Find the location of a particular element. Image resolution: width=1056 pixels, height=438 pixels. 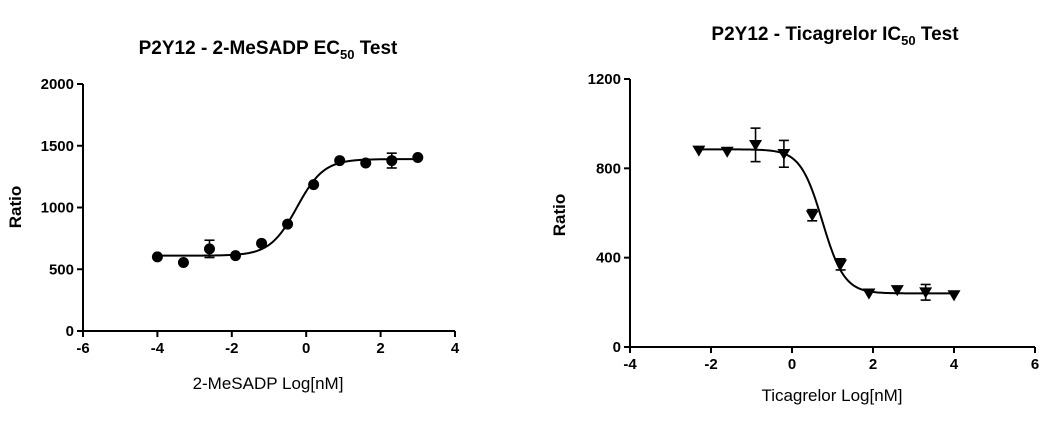

ec50-y-tick-label: 500 is located at coordinates (61, 269).